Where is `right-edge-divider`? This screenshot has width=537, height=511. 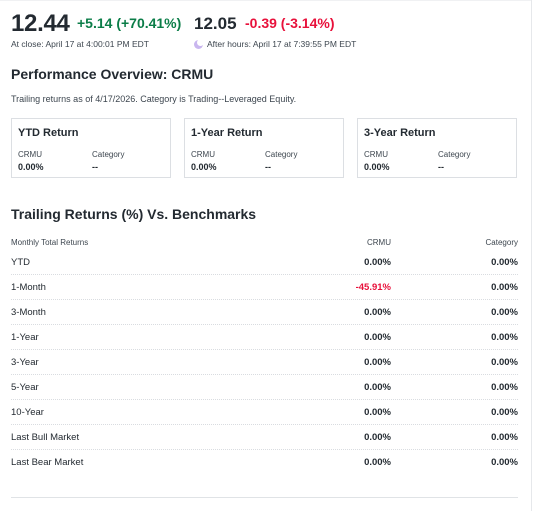
right-edge-divider is located at coordinates (531, 255).